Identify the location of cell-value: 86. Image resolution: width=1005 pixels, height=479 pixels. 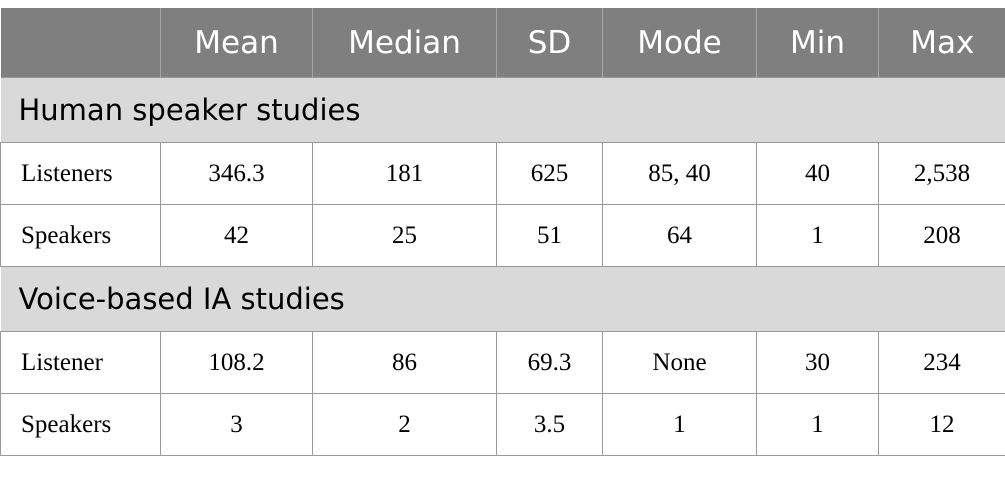
(405, 363).